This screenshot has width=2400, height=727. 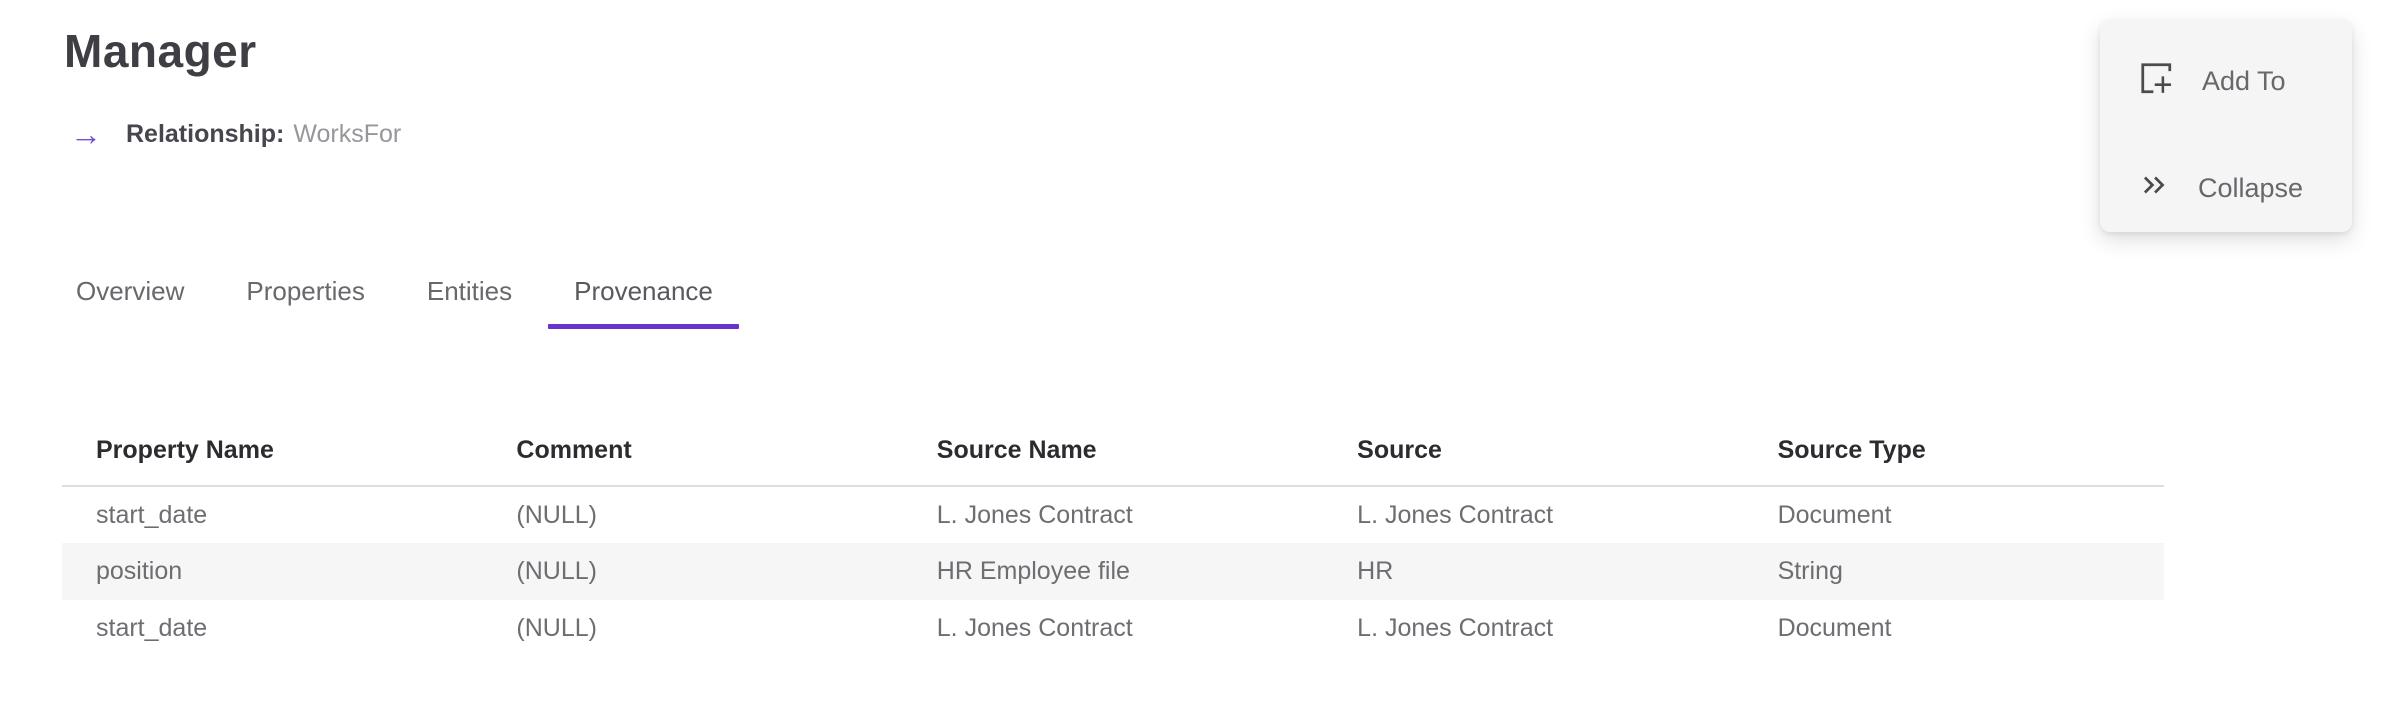 I want to click on relationship-label: Relationship:, so click(x=205, y=134).